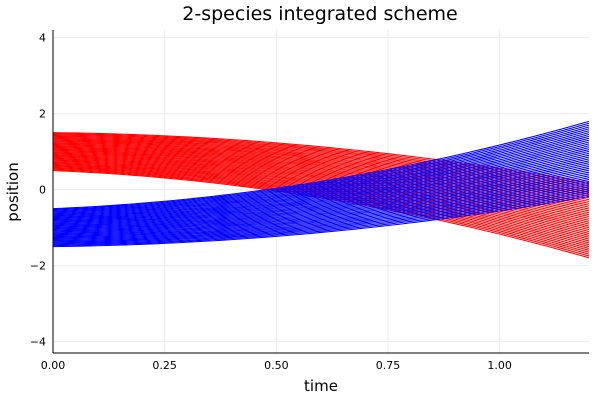  I want to click on x-tick-label: 1.00, so click(499, 365).